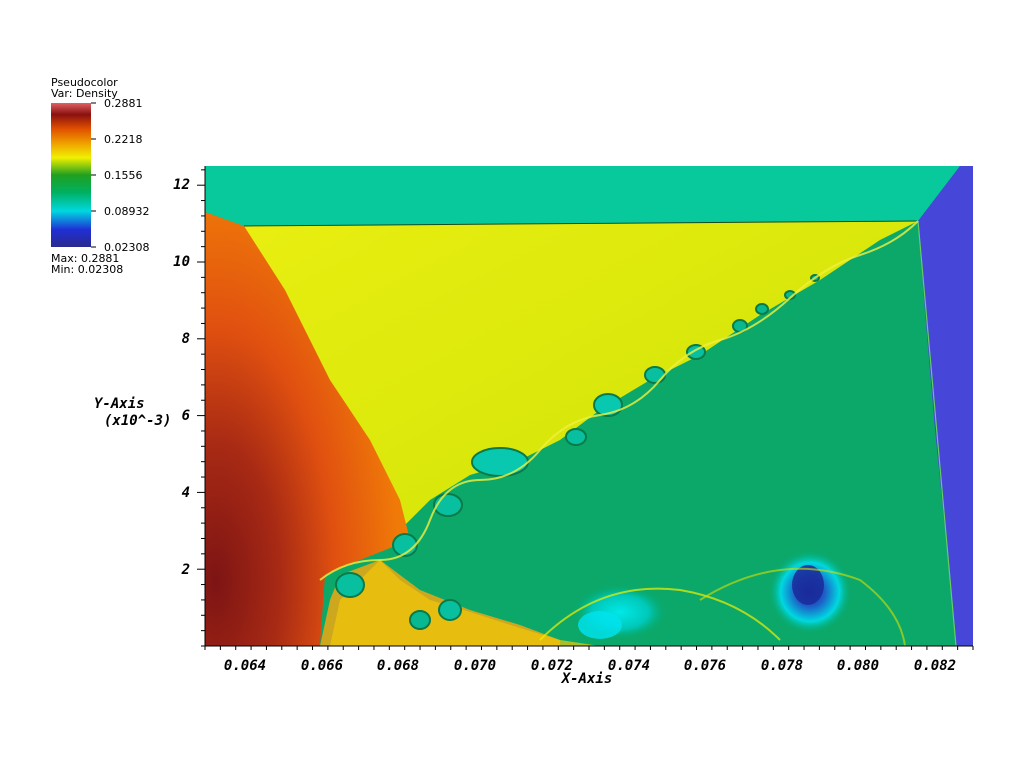 The height and width of the screenshot is (760, 1024). Describe the element at coordinates (119, 404) in the screenshot. I see `y-axis-title: Y-Axis` at that location.